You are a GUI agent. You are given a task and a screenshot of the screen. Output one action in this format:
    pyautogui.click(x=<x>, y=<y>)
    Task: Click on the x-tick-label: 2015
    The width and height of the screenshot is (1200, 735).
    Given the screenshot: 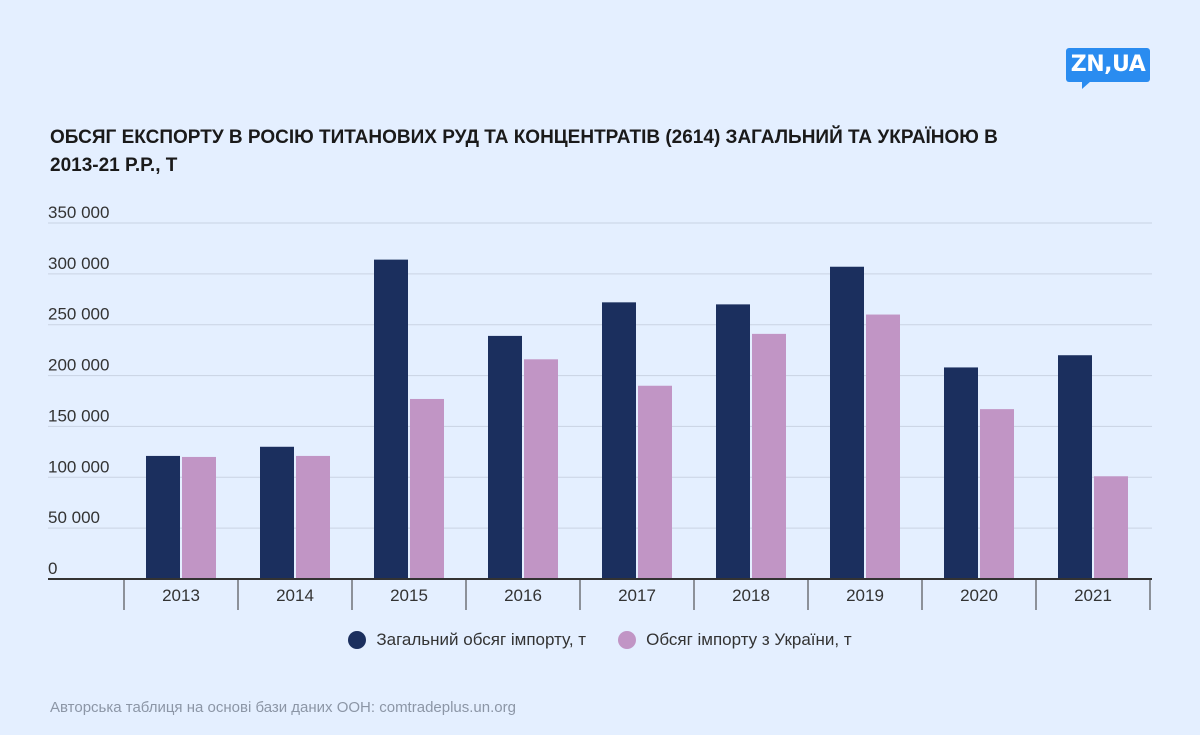 What is the action you would take?
    pyautogui.click(x=409, y=595)
    